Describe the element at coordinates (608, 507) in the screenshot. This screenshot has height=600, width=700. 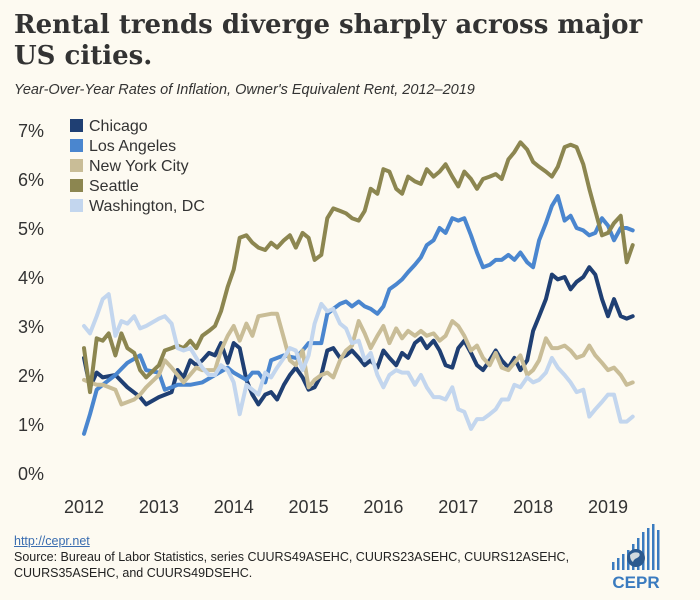
I see `x-tick-label: 2019` at that location.